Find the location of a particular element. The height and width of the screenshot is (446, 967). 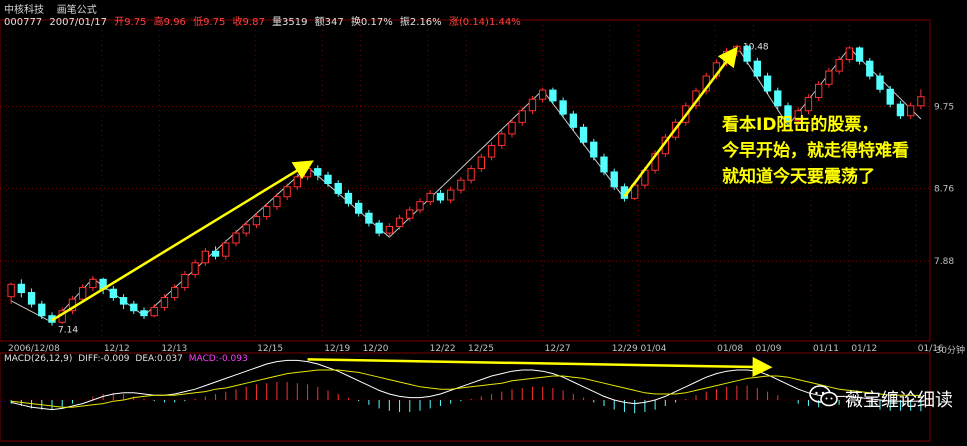

annotation-line-2: 今早开始，就走得特难看 is located at coordinates (815, 151).